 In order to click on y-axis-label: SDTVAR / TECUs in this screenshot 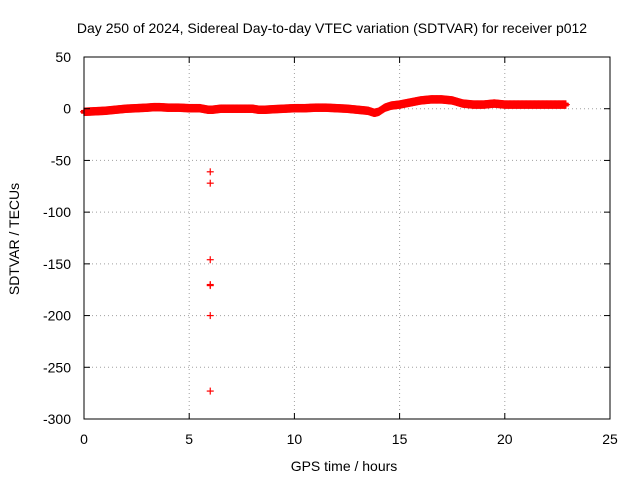, I will do `click(14, 239)`.